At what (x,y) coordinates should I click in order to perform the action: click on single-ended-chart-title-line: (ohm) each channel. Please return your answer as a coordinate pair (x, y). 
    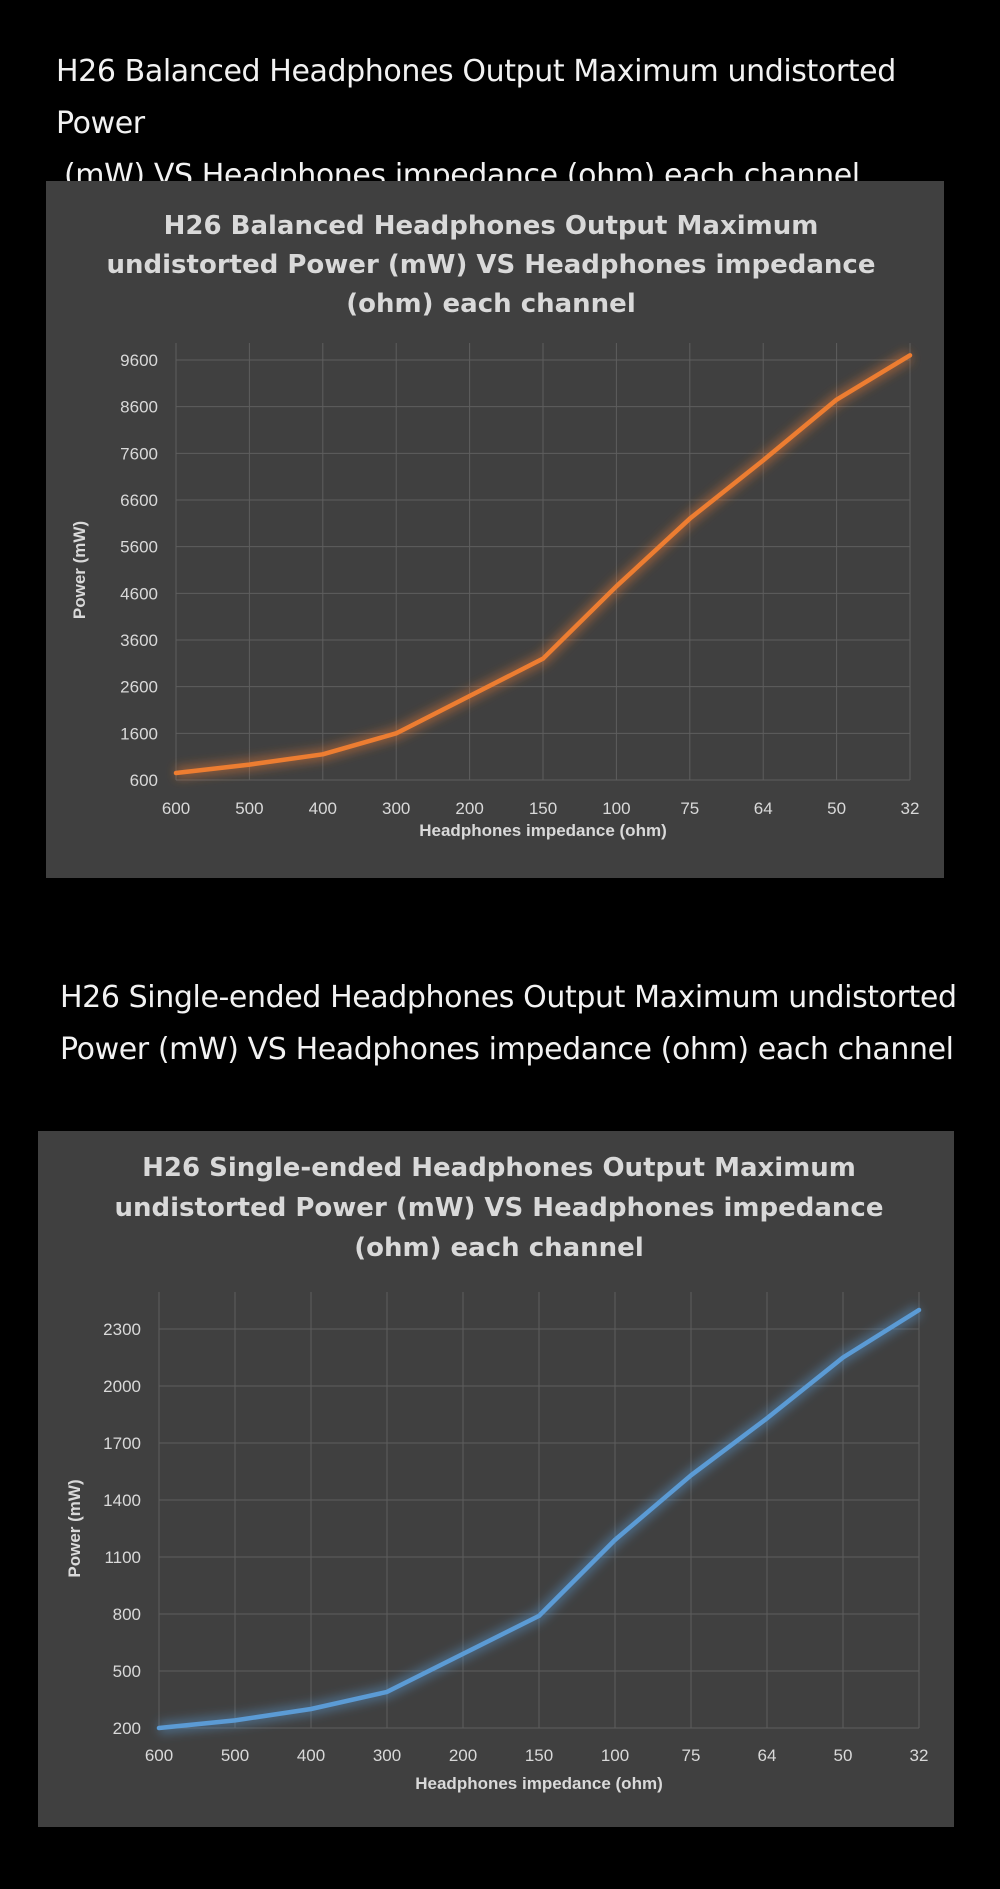
    Looking at the image, I should click on (498, 1248).